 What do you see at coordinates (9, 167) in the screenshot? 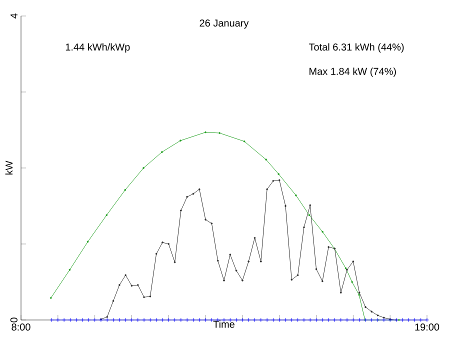
I see `y-axis-title: kW` at bounding box center [9, 167].